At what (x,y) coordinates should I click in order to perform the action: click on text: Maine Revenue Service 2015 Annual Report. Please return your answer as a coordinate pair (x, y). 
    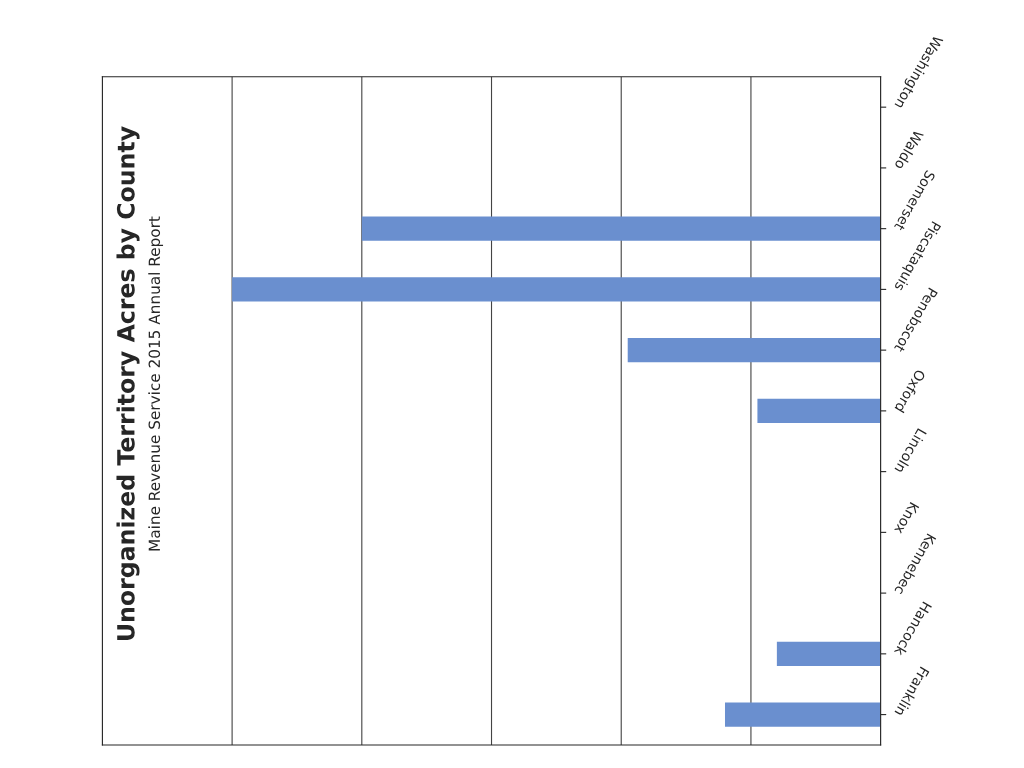
    Looking at the image, I should click on (156, 383).